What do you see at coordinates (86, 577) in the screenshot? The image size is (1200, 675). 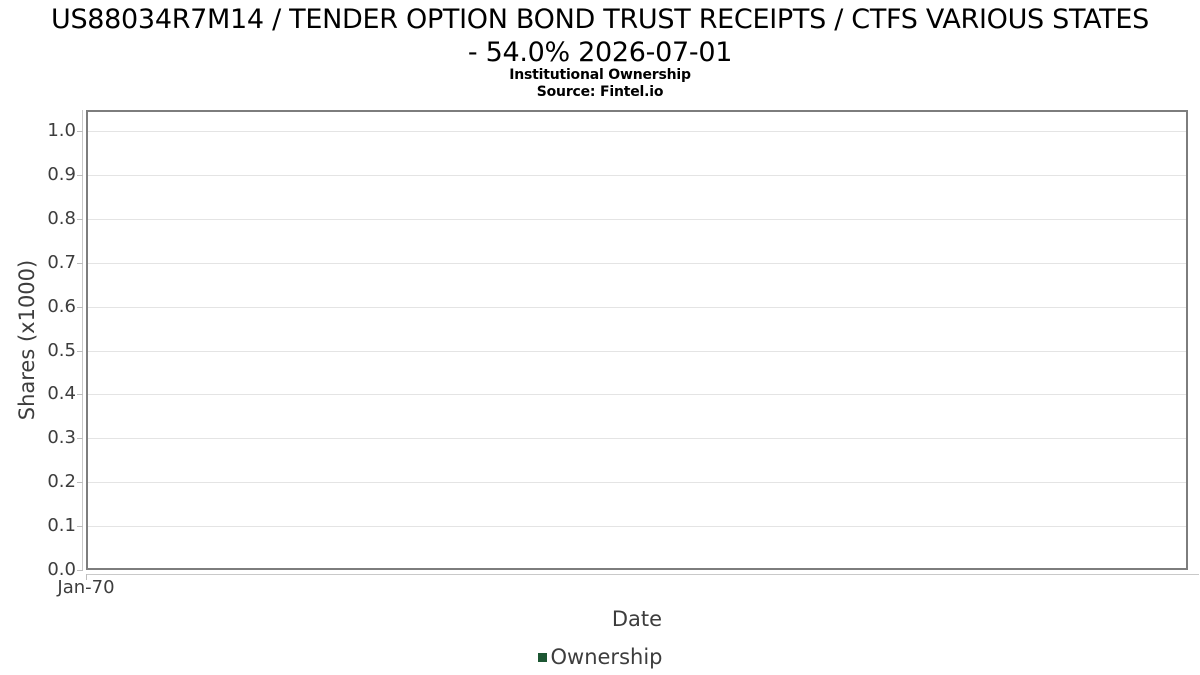 I see `x-tick` at bounding box center [86, 577].